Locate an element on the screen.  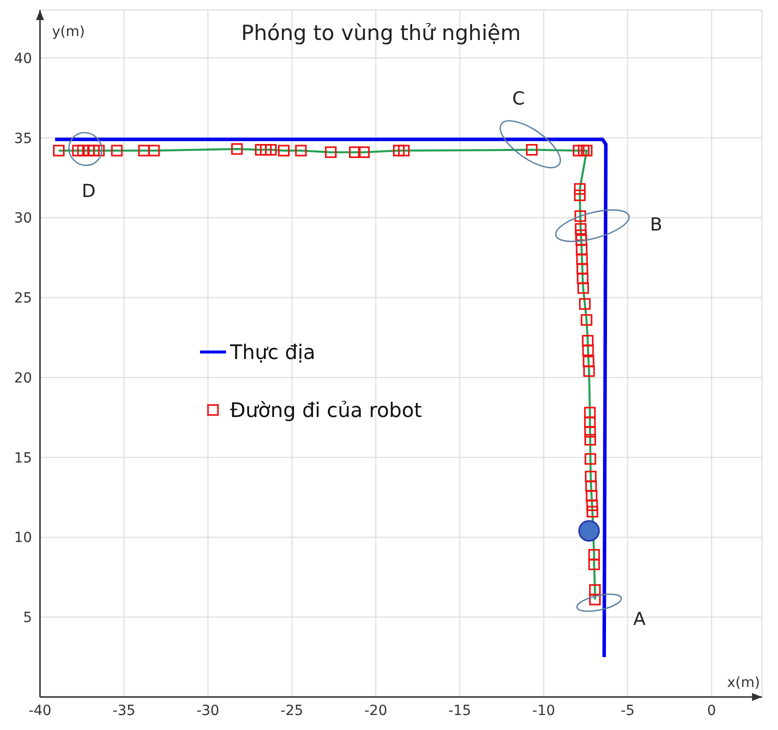
y-tick-label: 5 is located at coordinates (27, 618).